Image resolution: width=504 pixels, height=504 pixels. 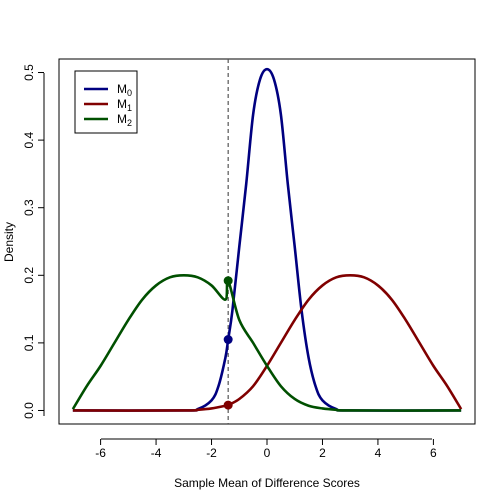 I want to click on point-M0, so click(x=228, y=340).